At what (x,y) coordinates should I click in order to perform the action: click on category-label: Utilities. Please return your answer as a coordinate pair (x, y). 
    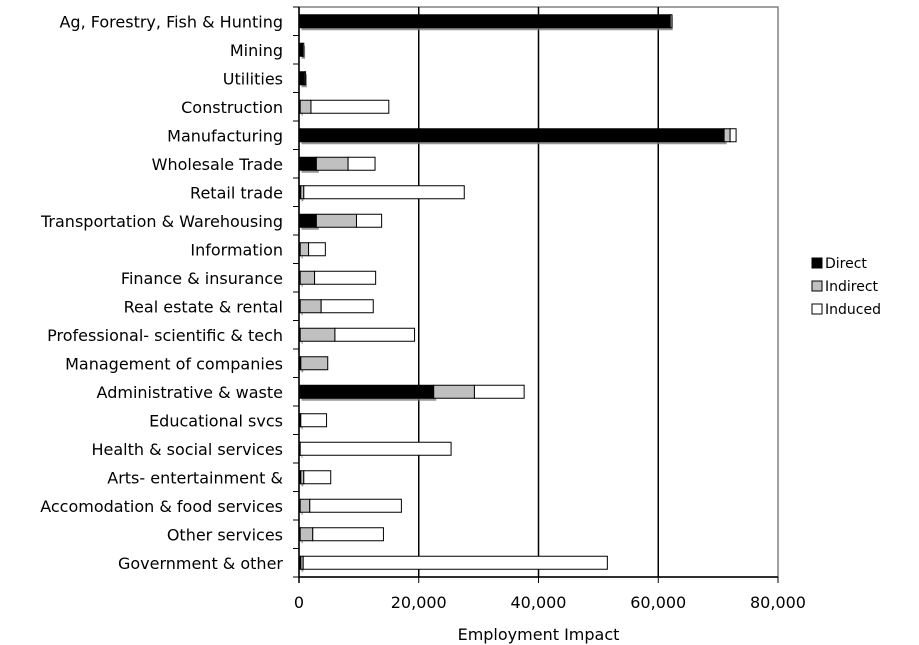
    Looking at the image, I should click on (253, 78).